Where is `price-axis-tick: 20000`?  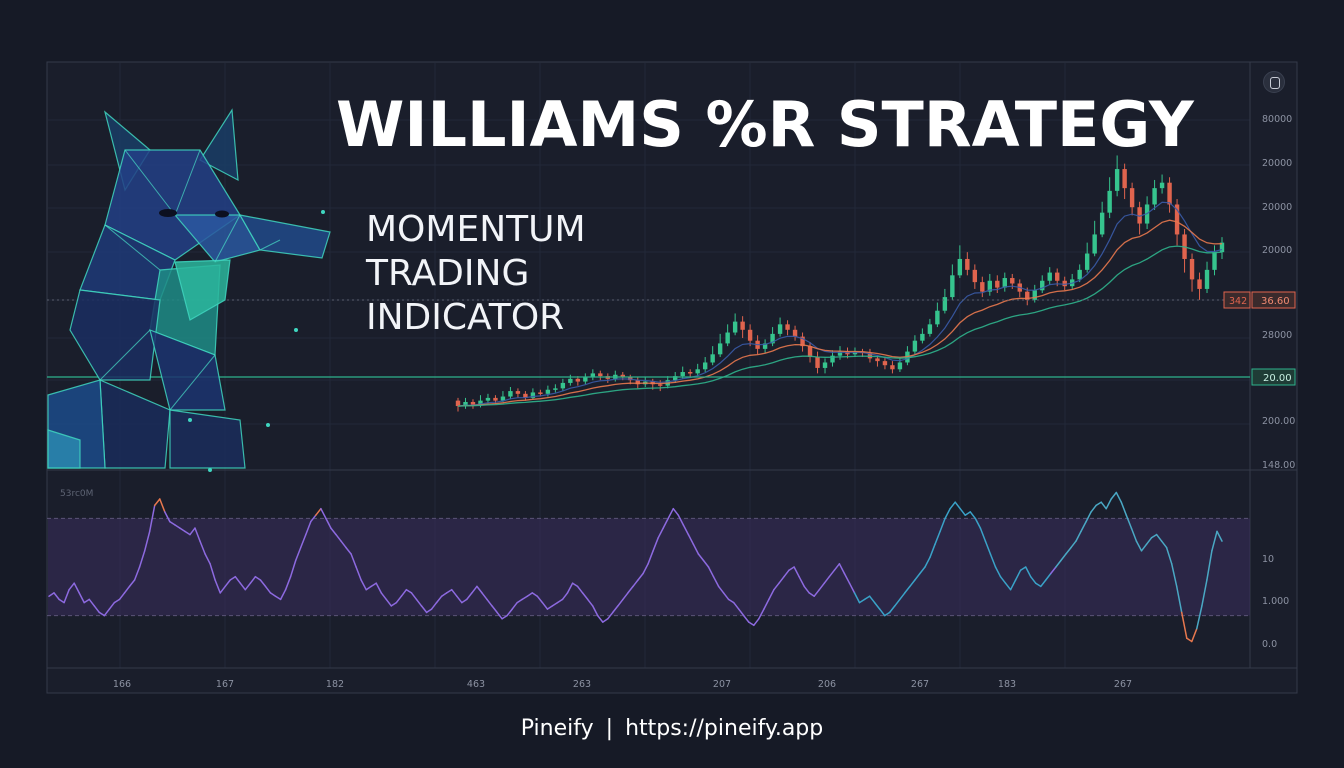 price-axis-tick: 20000 is located at coordinates (1277, 207).